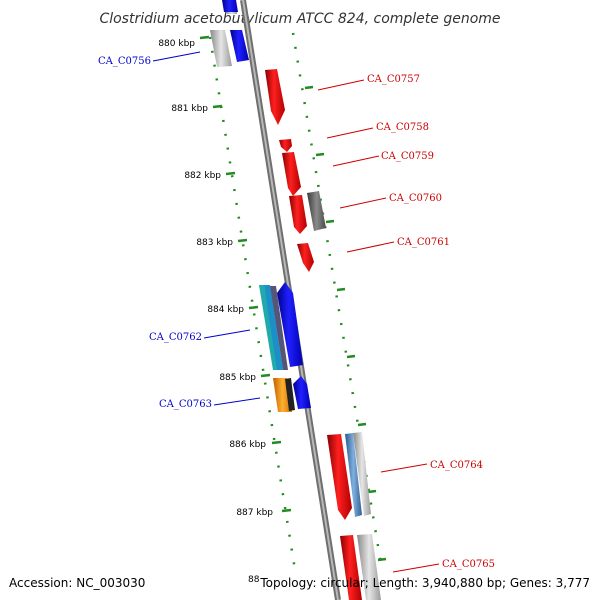 The width and height of the screenshot is (600, 600). I want to click on inner-dotted-ring, so click(252, 303).